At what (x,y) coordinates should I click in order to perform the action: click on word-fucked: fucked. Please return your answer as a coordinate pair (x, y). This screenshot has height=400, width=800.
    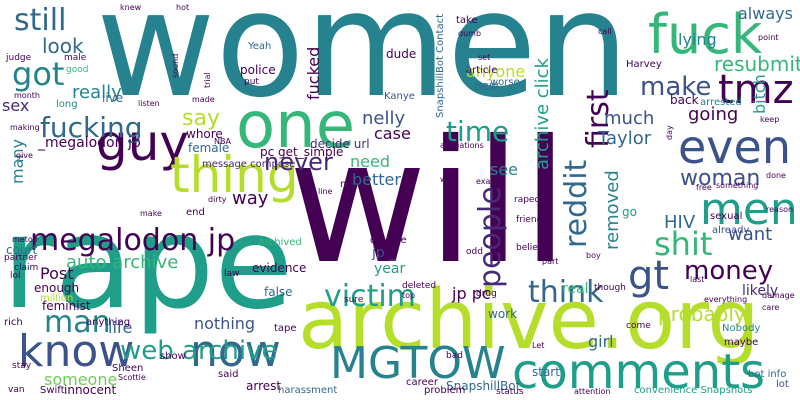
    Looking at the image, I should click on (313, 73).